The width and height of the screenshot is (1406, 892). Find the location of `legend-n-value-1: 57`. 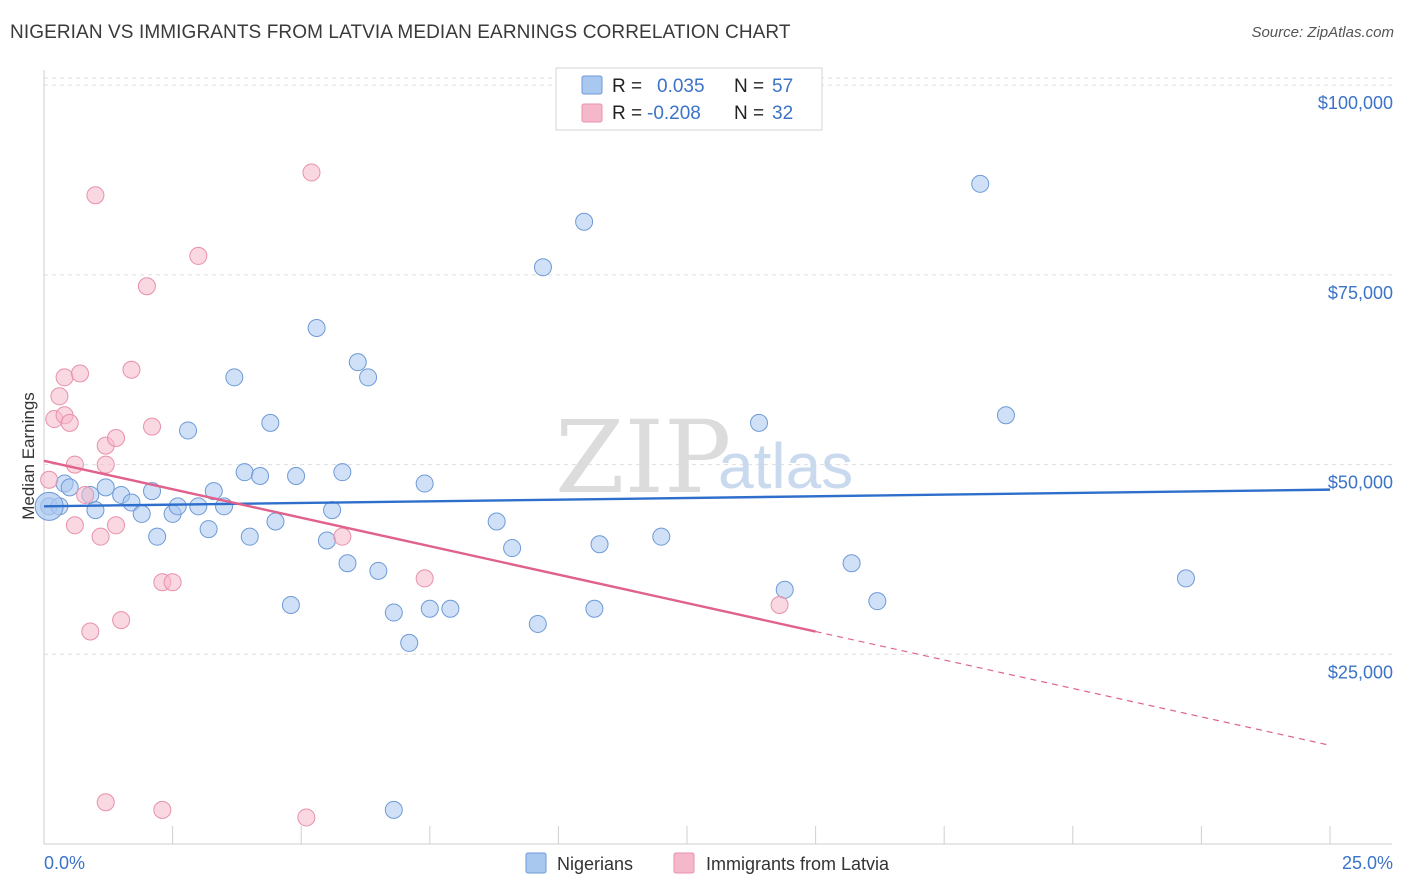

legend-n-value-1: 57 is located at coordinates (782, 86).